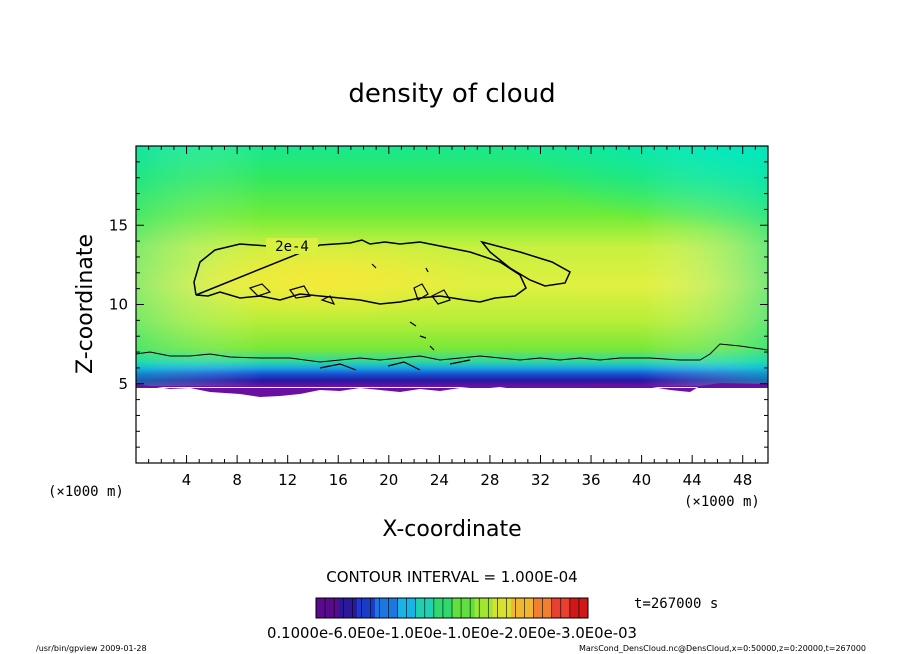  Describe the element at coordinates (287, 480) in the screenshot. I see `x-tick-label: 12` at that location.